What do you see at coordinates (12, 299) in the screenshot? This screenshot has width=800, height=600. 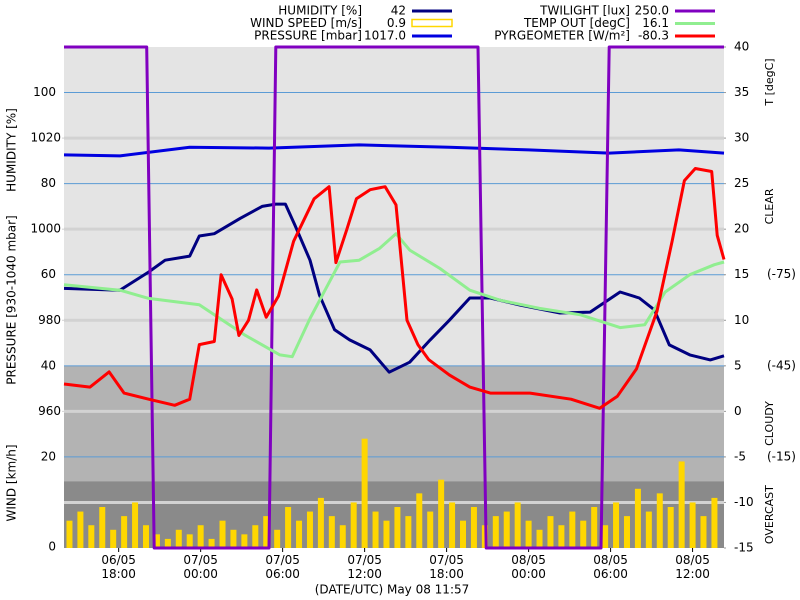 I see `pressure-axis-label: PRESSURE [930-1040 mbar]` at bounding box center [12, 299].